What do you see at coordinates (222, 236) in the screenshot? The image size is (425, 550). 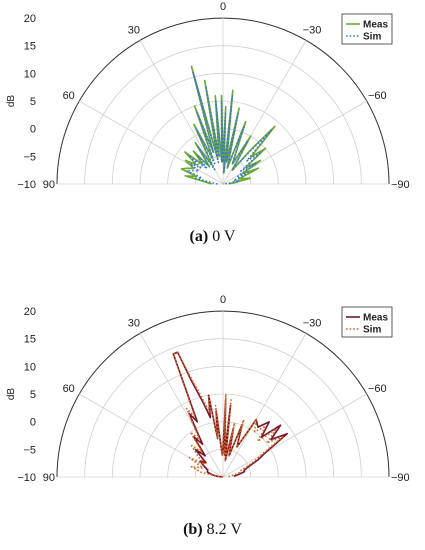 I see `caption-a-text: 0 V` at bounding box center [222, 236].